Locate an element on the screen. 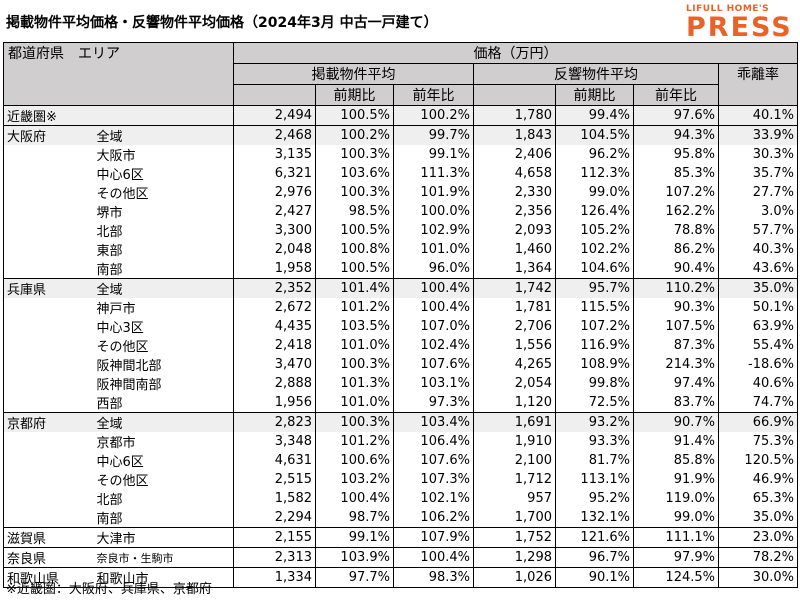  value-cell-ry: 85.3% is located at coordinates (676, 173).